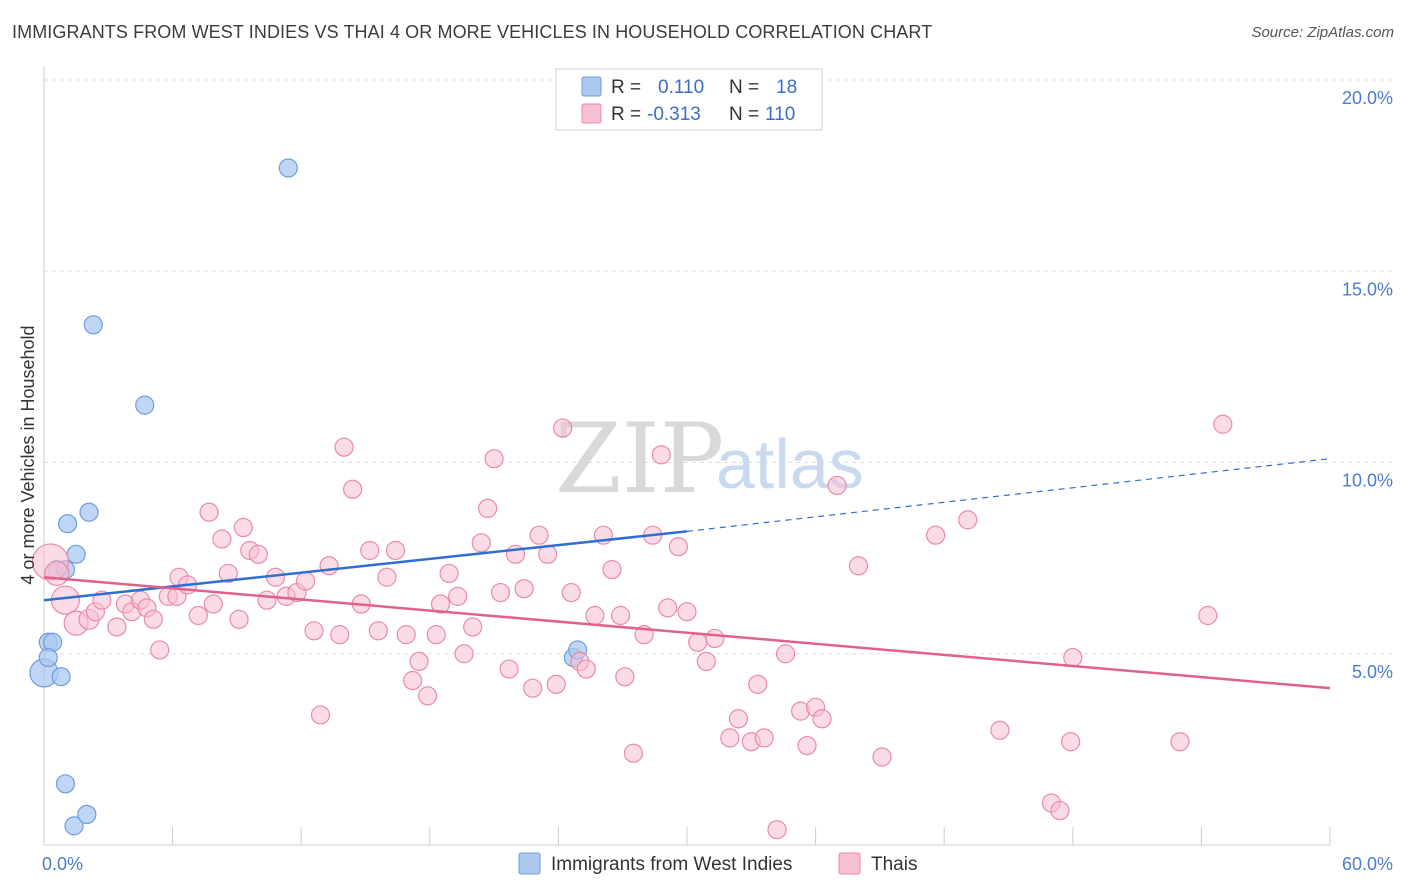  Describe the element at coordinates (639, 459) in the screenshot. I see `watermark-zip: ZIP` at that location.